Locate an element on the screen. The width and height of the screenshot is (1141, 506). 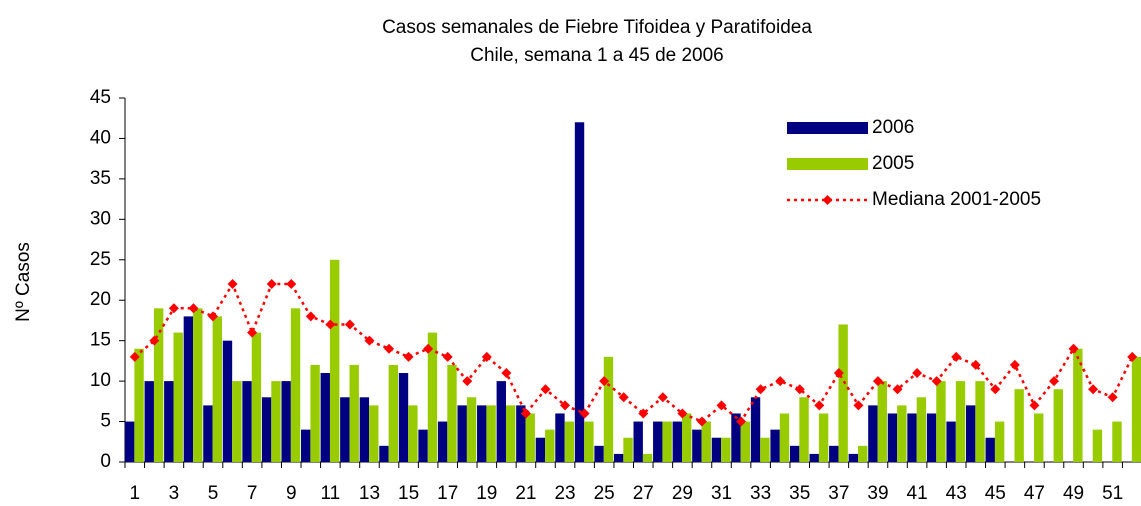
x-tick-label: 41 is located at coordinates (917, 493).